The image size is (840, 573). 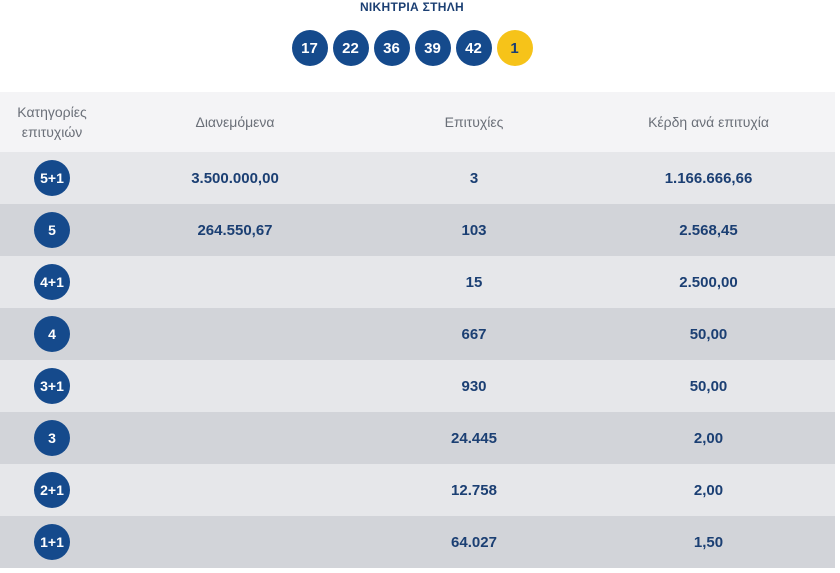 What do you see at coordinates (474, 386) in the screenshot?
I see `winners-cell: 930` at bounding box center [474, 386].